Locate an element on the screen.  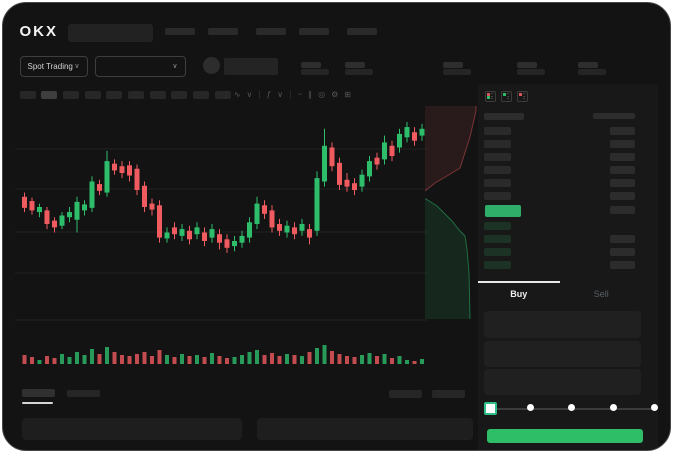
tab-sell-label: Sell is located at coordinates (601, 294).